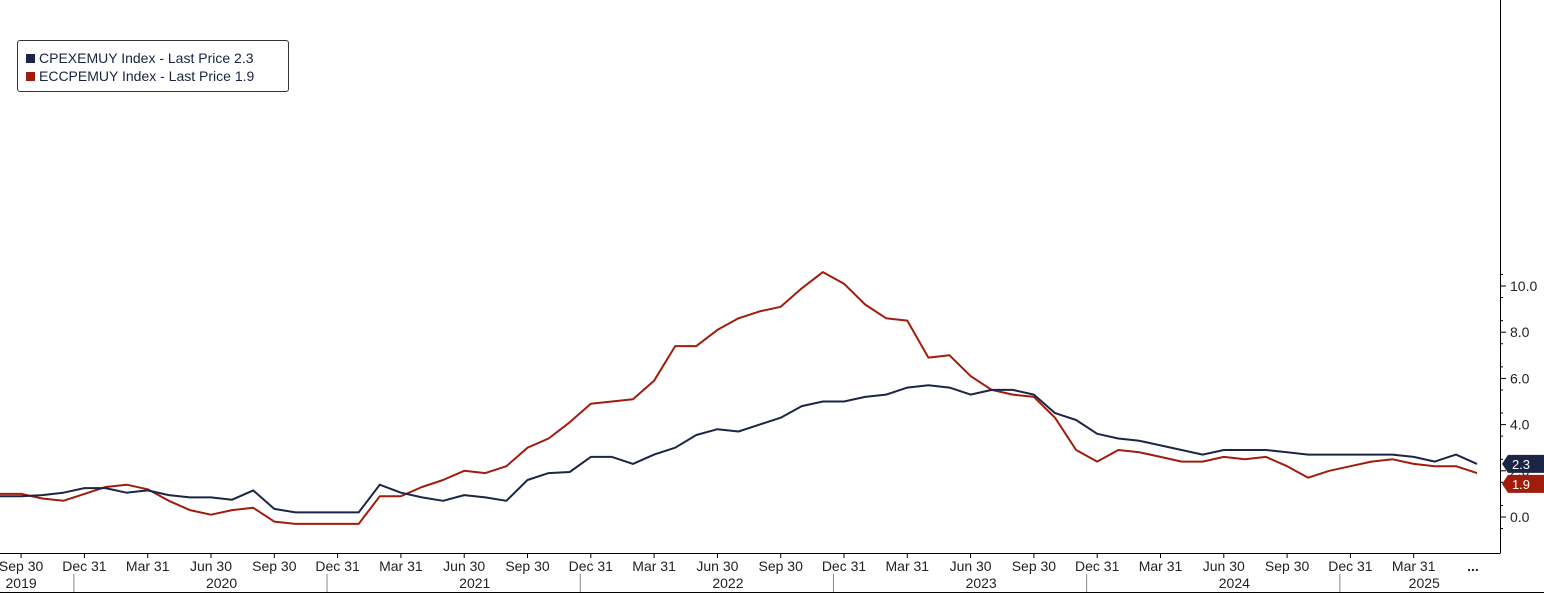  What do you see at coordinates (21, 583) in the screenshot?
I see `x-year-label: 2019` at bounding box center [21, 583].